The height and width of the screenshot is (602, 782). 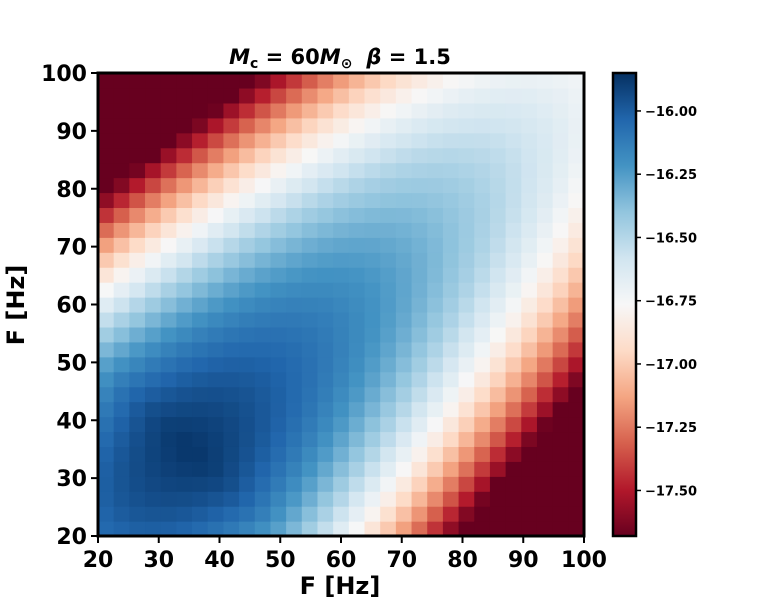 What do you see at coordinates (671, 175) in the screenshot?
I see `colorbar-tick-label: −16.25` at bounding box center [671, 175].